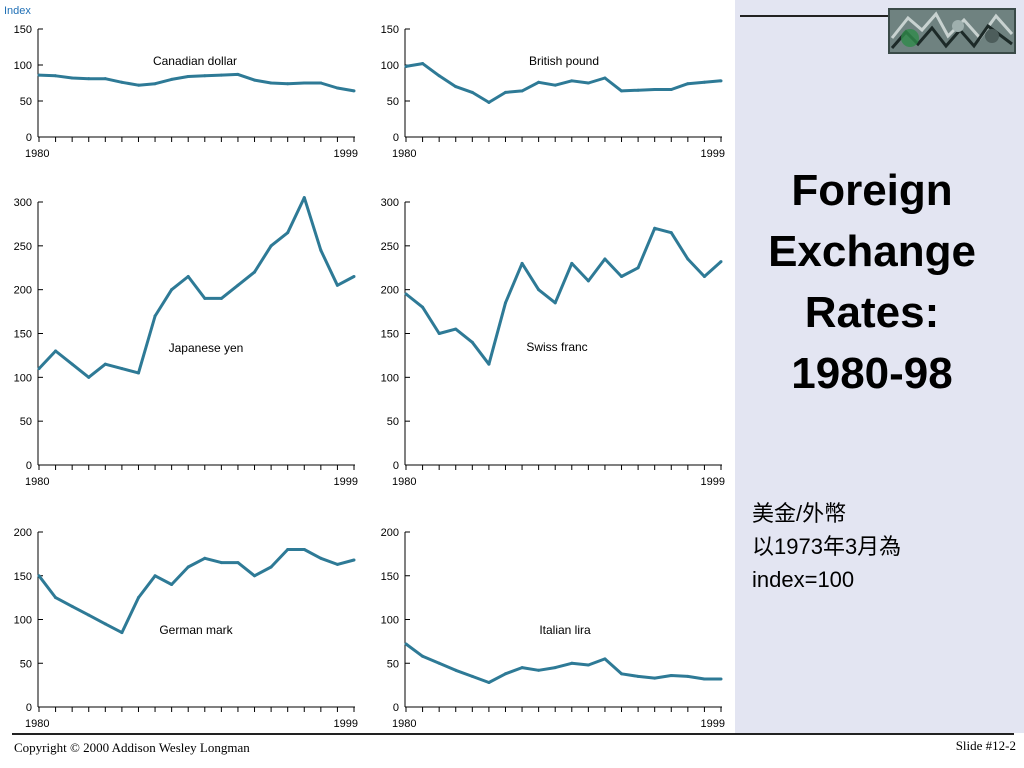  I want to click on y-tick-label: 250, so click(390, 247).